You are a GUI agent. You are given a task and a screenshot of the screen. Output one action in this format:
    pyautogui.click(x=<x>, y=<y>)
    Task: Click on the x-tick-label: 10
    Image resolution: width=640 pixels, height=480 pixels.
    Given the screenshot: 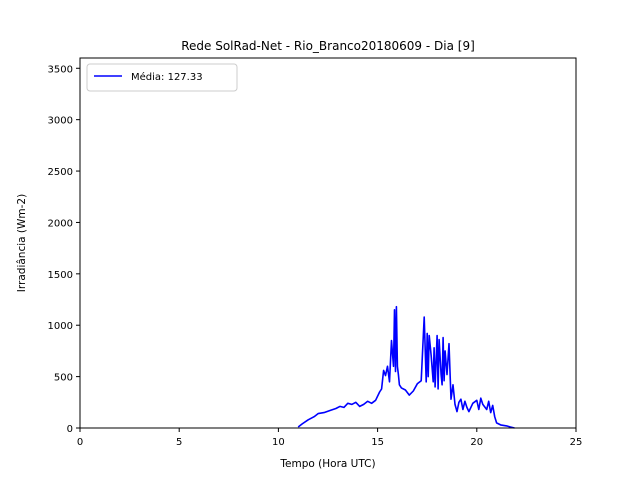 What is the action you would take?
    pyautogui.click(x=278, y=442)
    